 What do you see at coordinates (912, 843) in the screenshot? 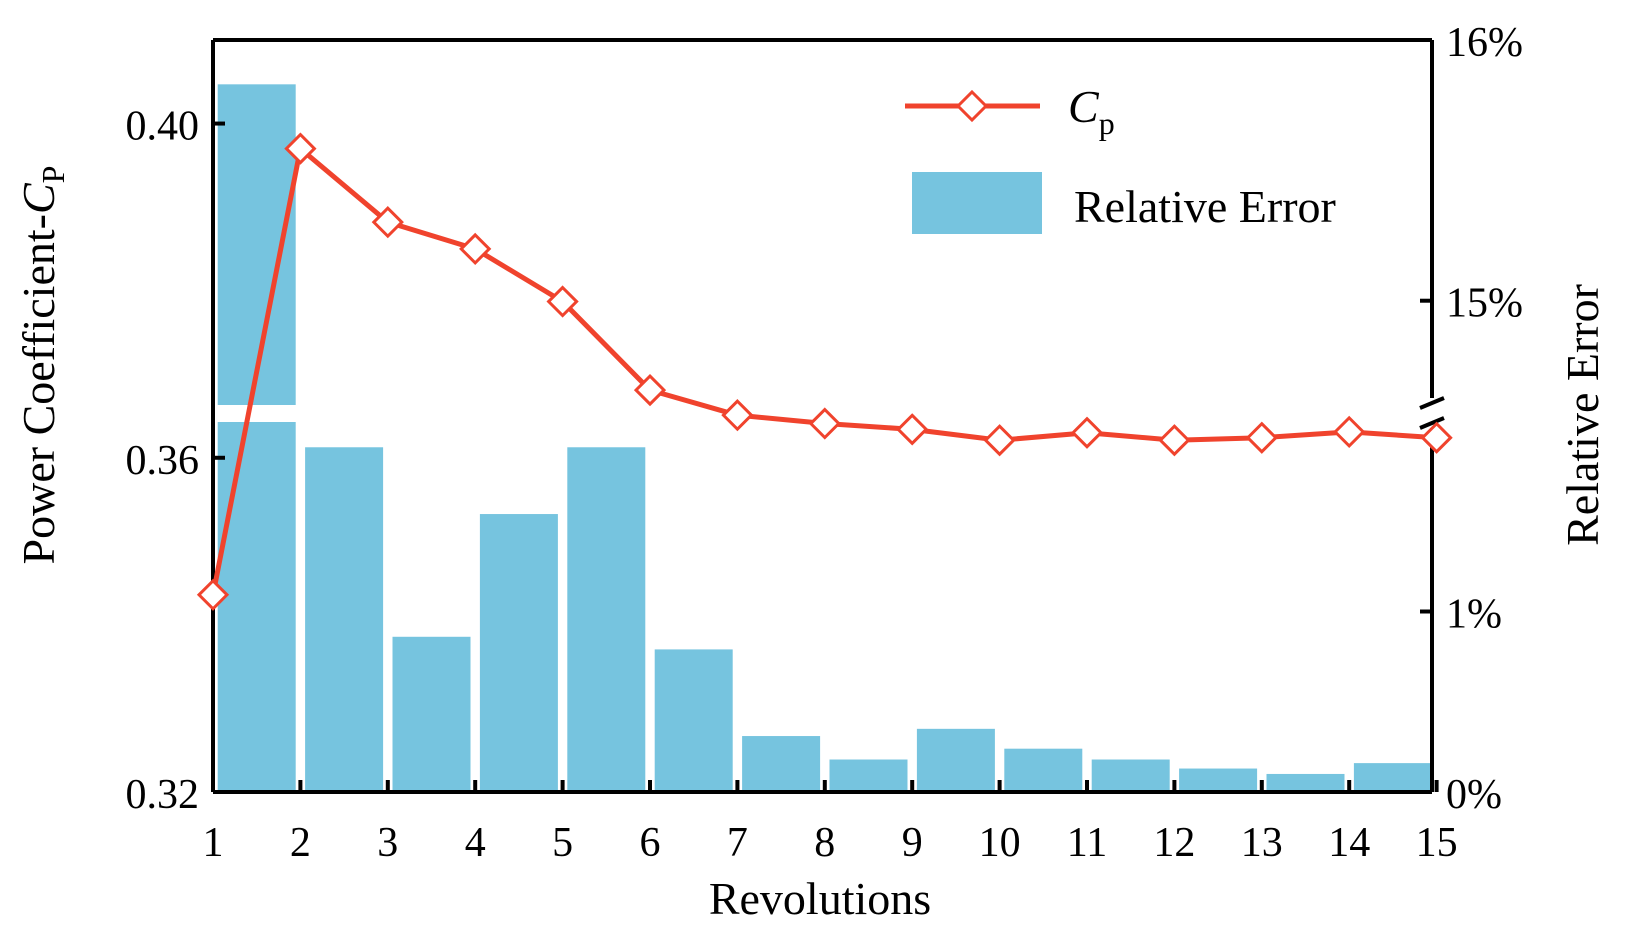
I see `x-tick-label: 9` at bounding box center [912, 843].